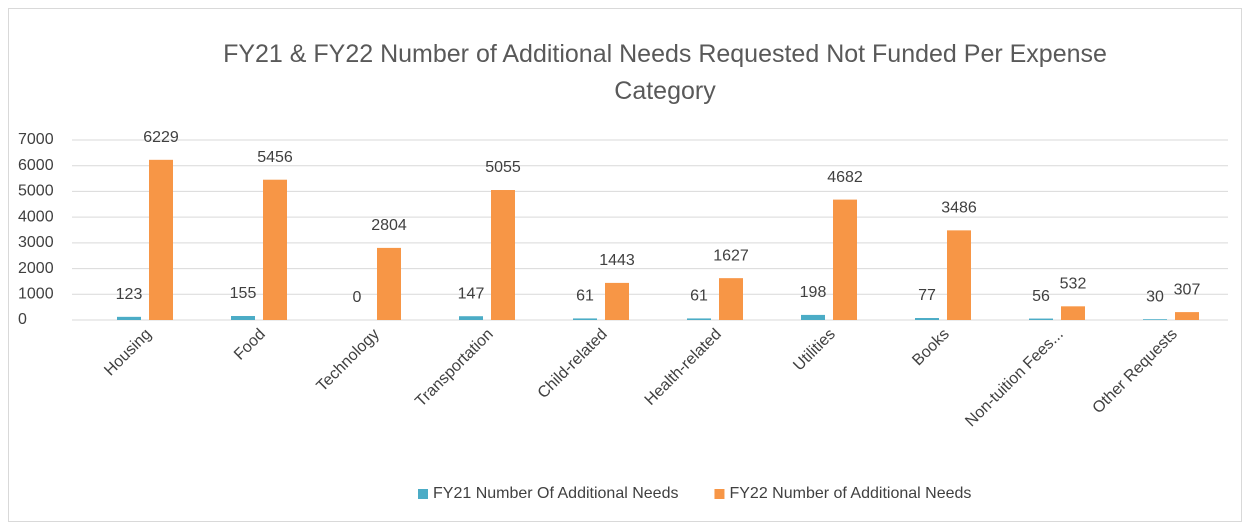  What do you see at coordinates (959, 208) in the screenshot?
I see `data-label: 3486` at bounding box center [959, 208].